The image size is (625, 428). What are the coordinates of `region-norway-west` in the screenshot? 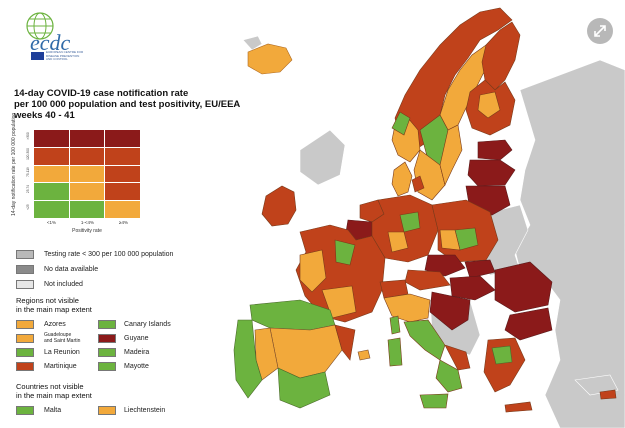 It's located at (401, 123).